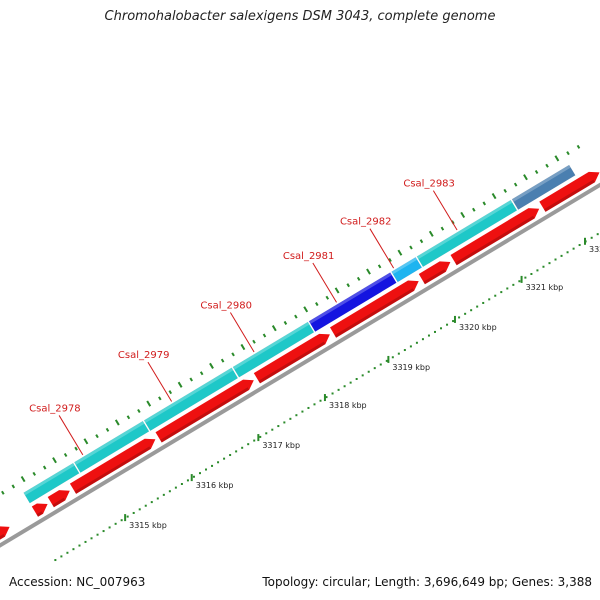 The width and height of the screenshot is (600, 600). What do you see at coordinates (281, 445) in the screenshot?
I see `scale-tick-label: 3317 kbp` at bounding box center [281, 445].